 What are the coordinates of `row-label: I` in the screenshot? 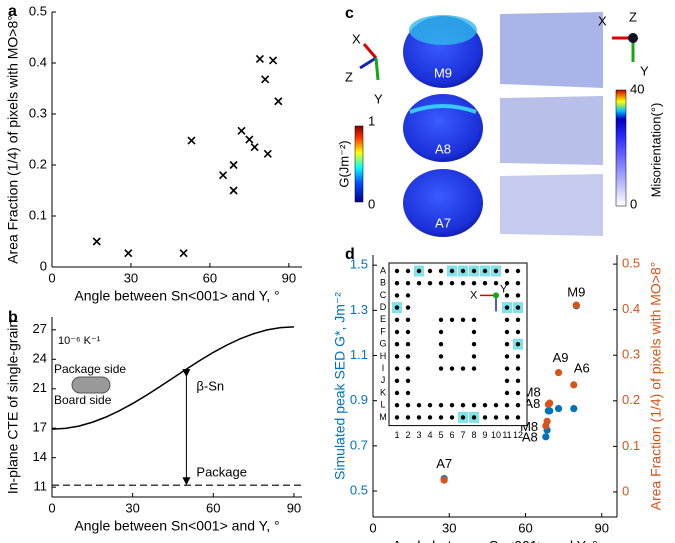 It's located at (383, 368).